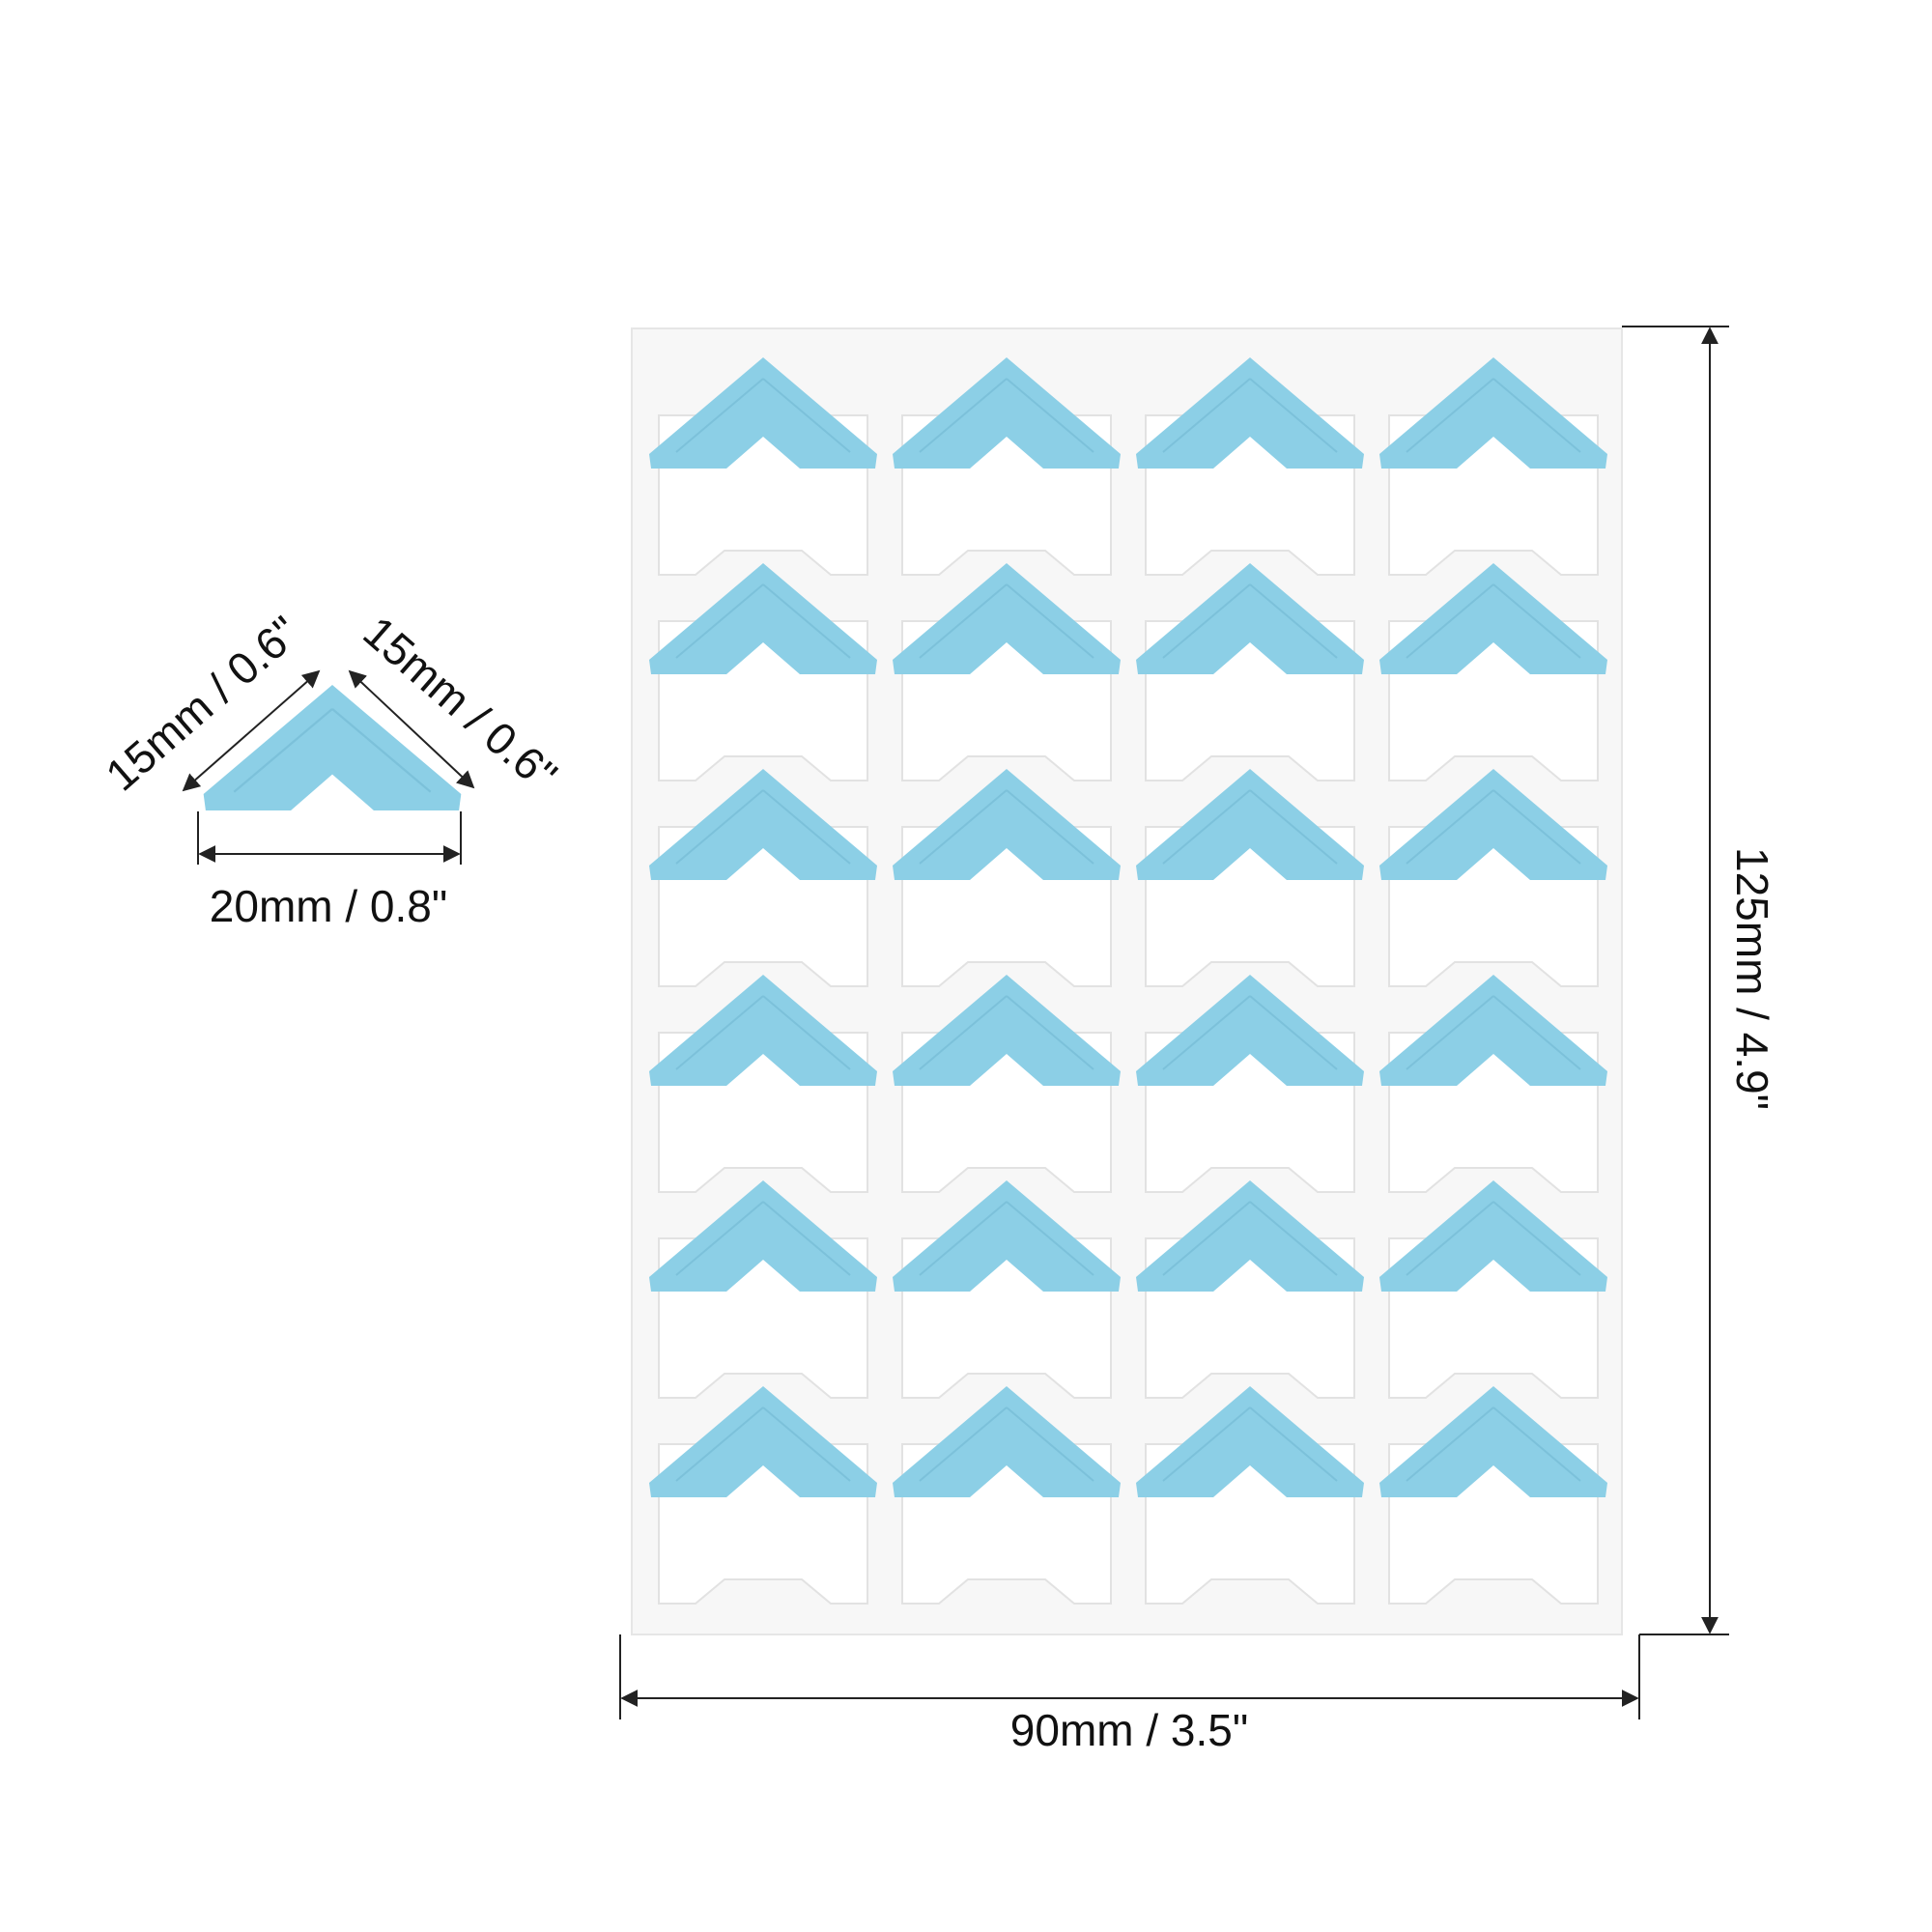 Image resolution: width=1932 pixels, height=1932 pixels. What do you see at coordinates (1752, 978) in the screenshot?
I see `sheet-height-label: 125mm / 4.9"` at bounding box center [1752, 978].